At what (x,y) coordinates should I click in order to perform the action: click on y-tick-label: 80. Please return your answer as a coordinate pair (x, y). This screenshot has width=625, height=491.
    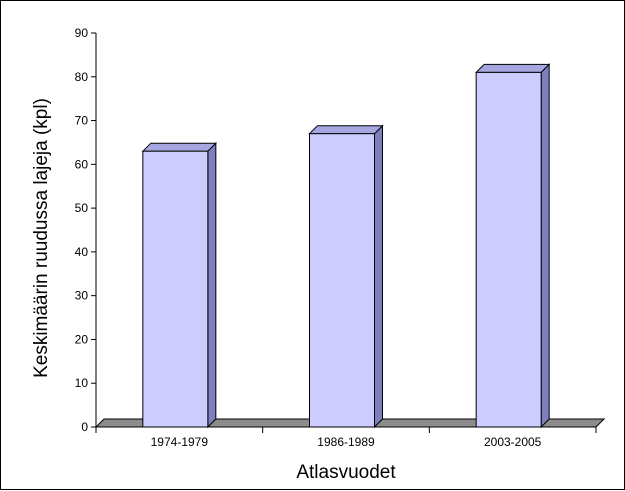
    Looking at the image, I should click on (82, 77).